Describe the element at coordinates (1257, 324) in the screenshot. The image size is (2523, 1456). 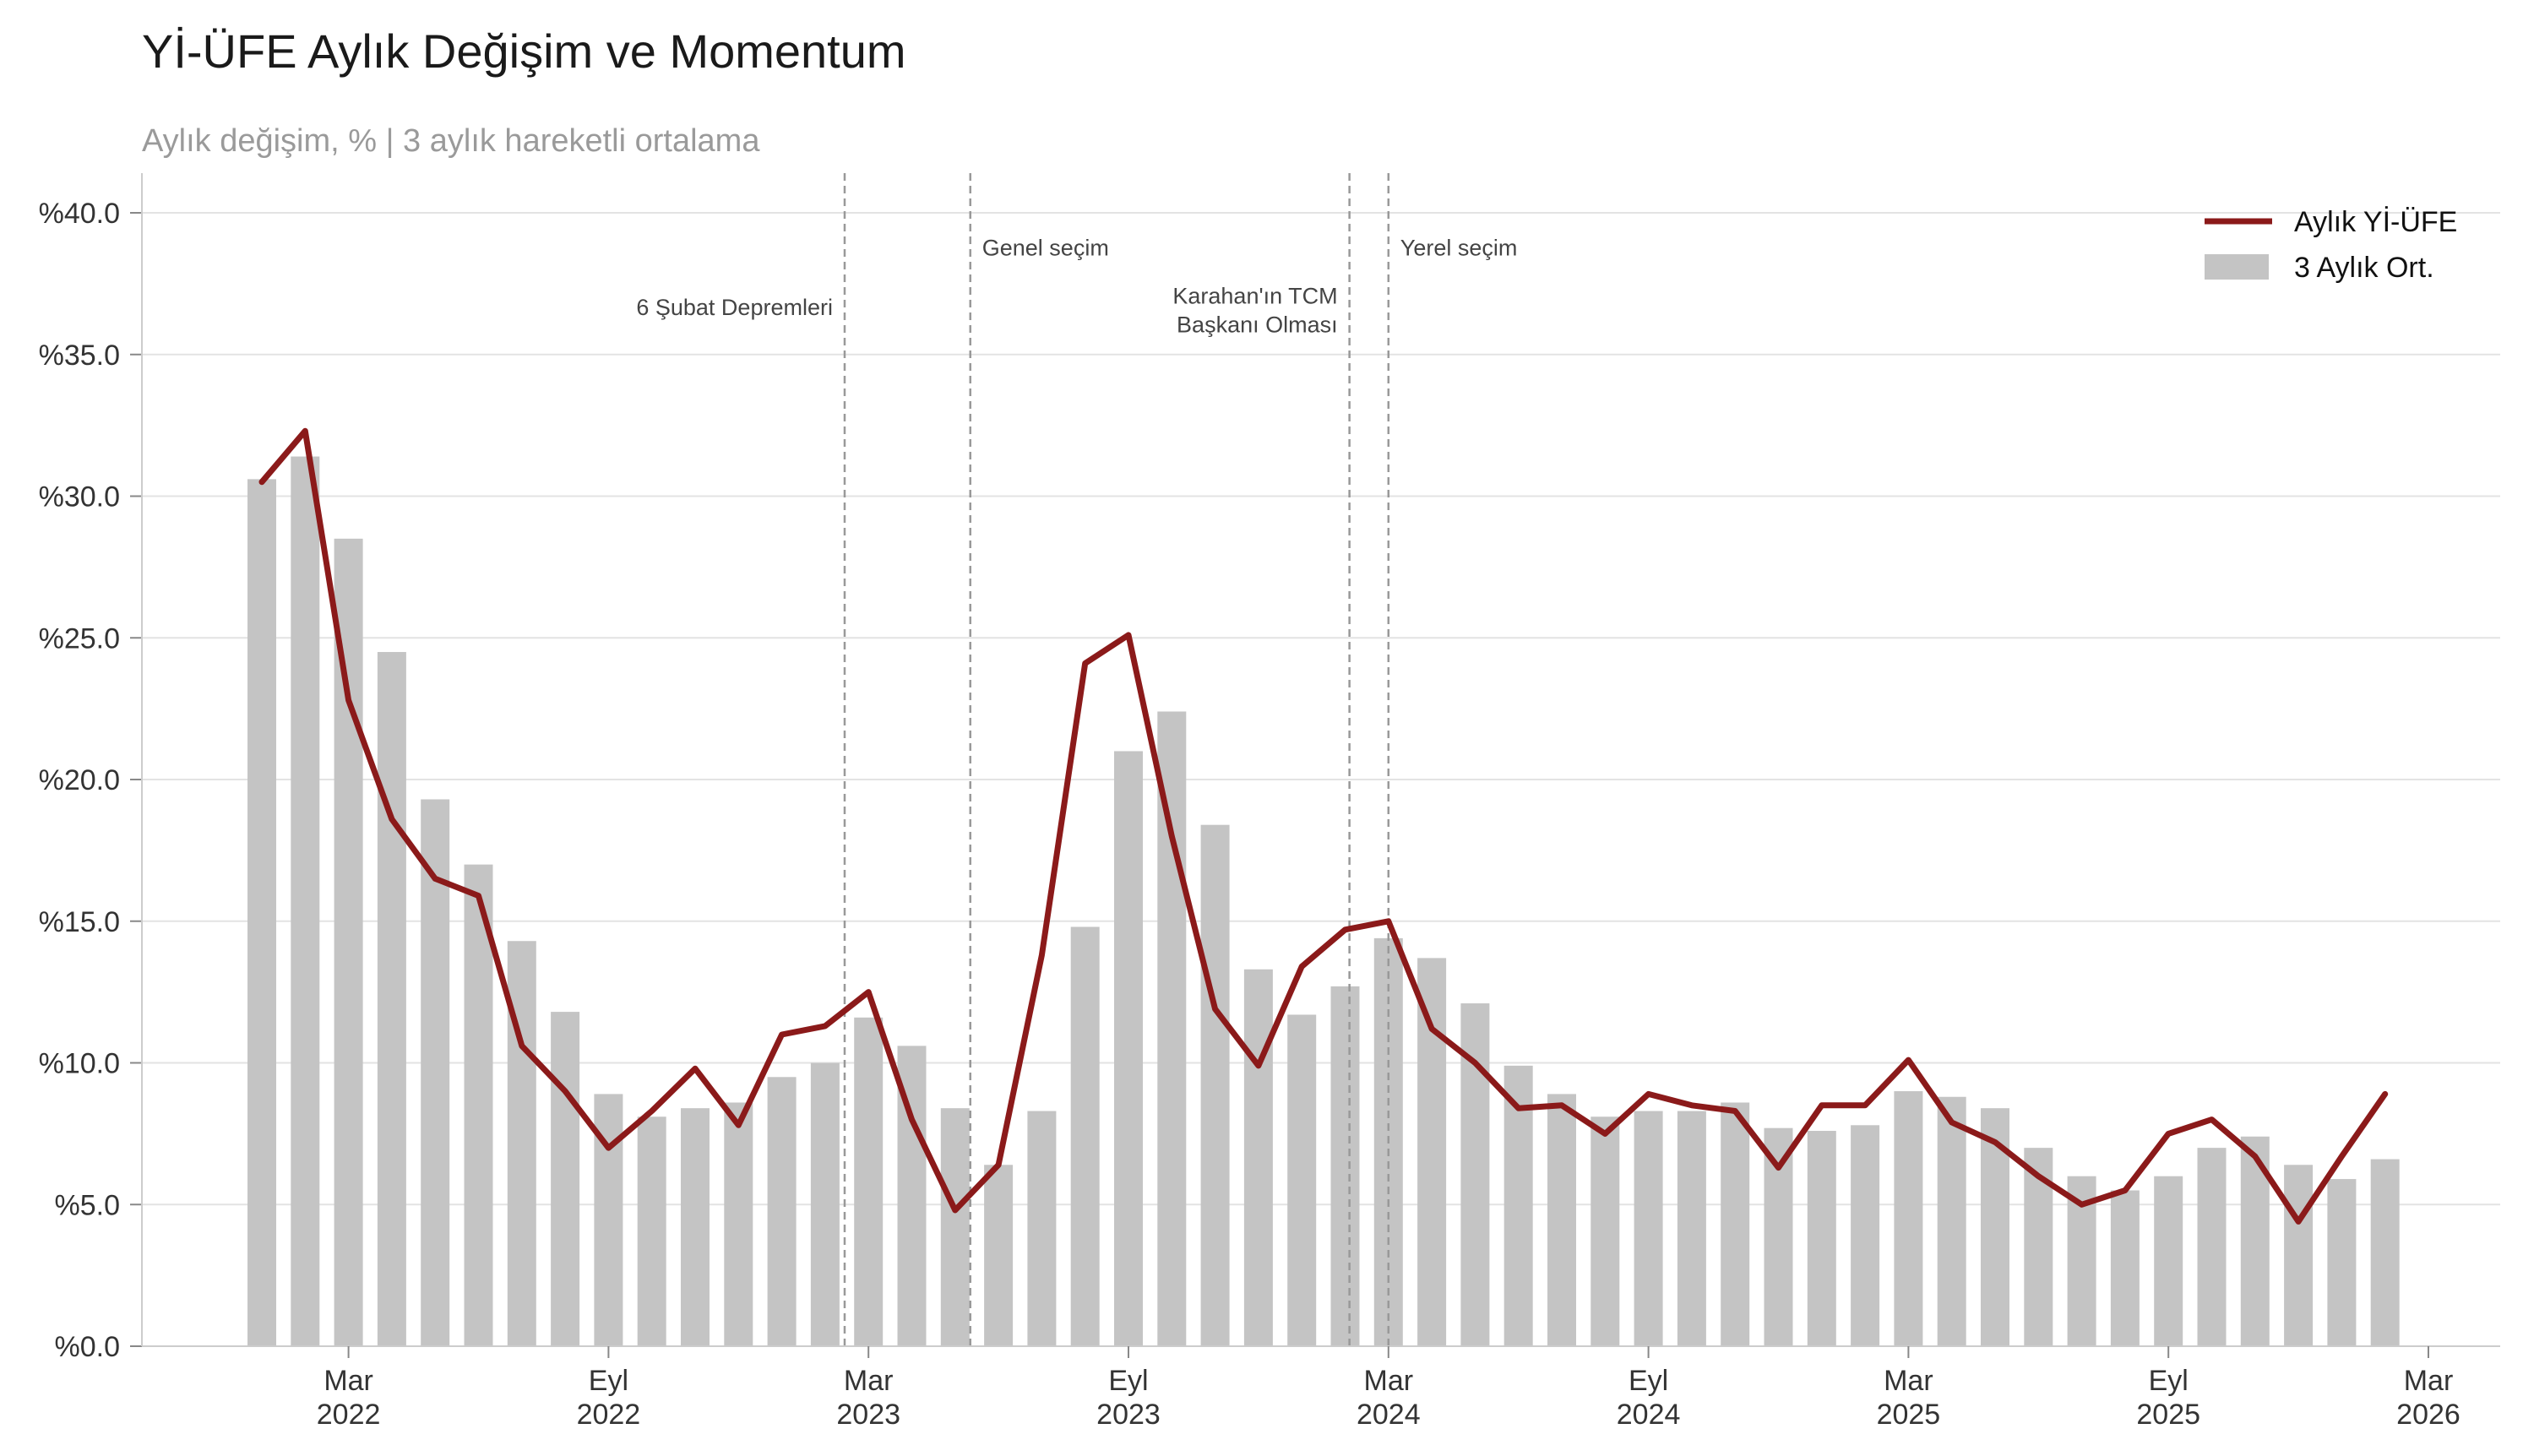
I see `event-label: Başkanı Olması` at that location.